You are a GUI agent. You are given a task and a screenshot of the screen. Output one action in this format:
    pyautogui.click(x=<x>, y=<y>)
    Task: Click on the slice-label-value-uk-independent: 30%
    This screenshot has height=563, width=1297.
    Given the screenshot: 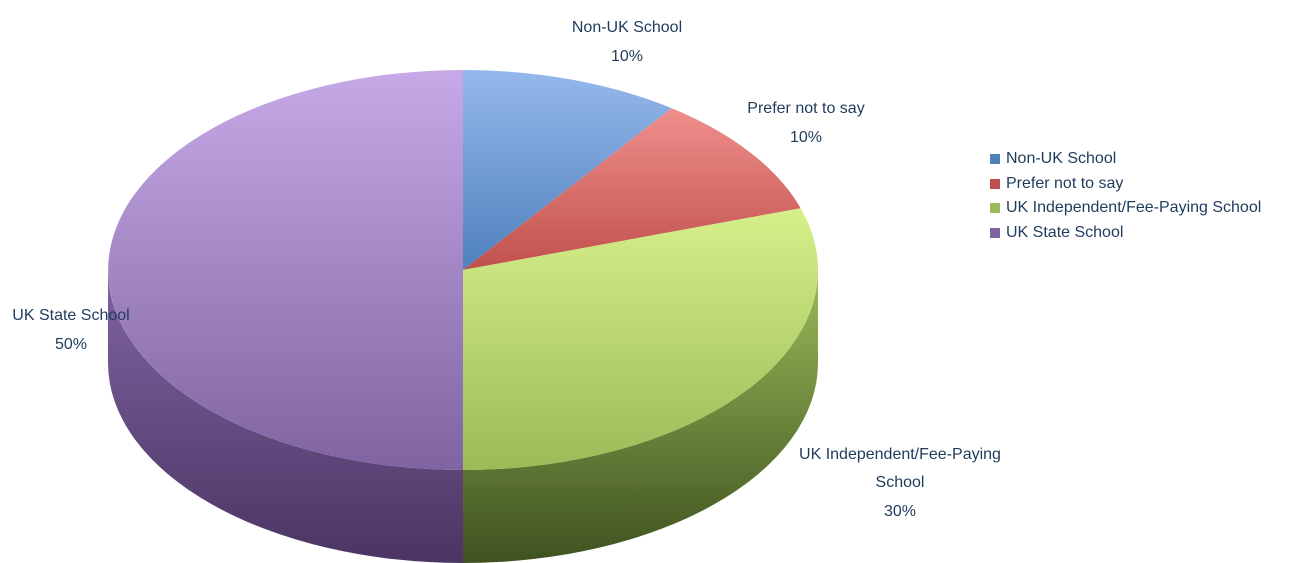 What is the action you would take?
    pyautogui.click(x=900, y=511)
    